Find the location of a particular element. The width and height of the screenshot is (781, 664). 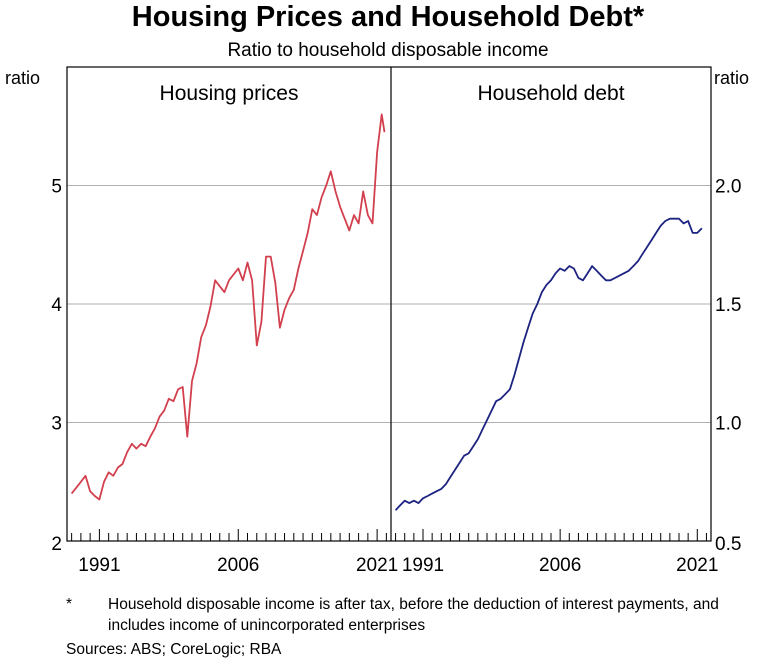

y-tick-label-housing: 3 is located at coordinates (56, 424).